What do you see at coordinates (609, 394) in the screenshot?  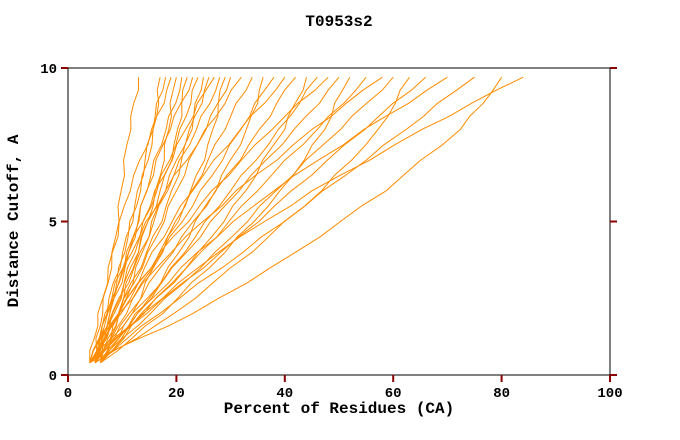 I see `x-tick-label: 100` at bounding box center [609, 394].